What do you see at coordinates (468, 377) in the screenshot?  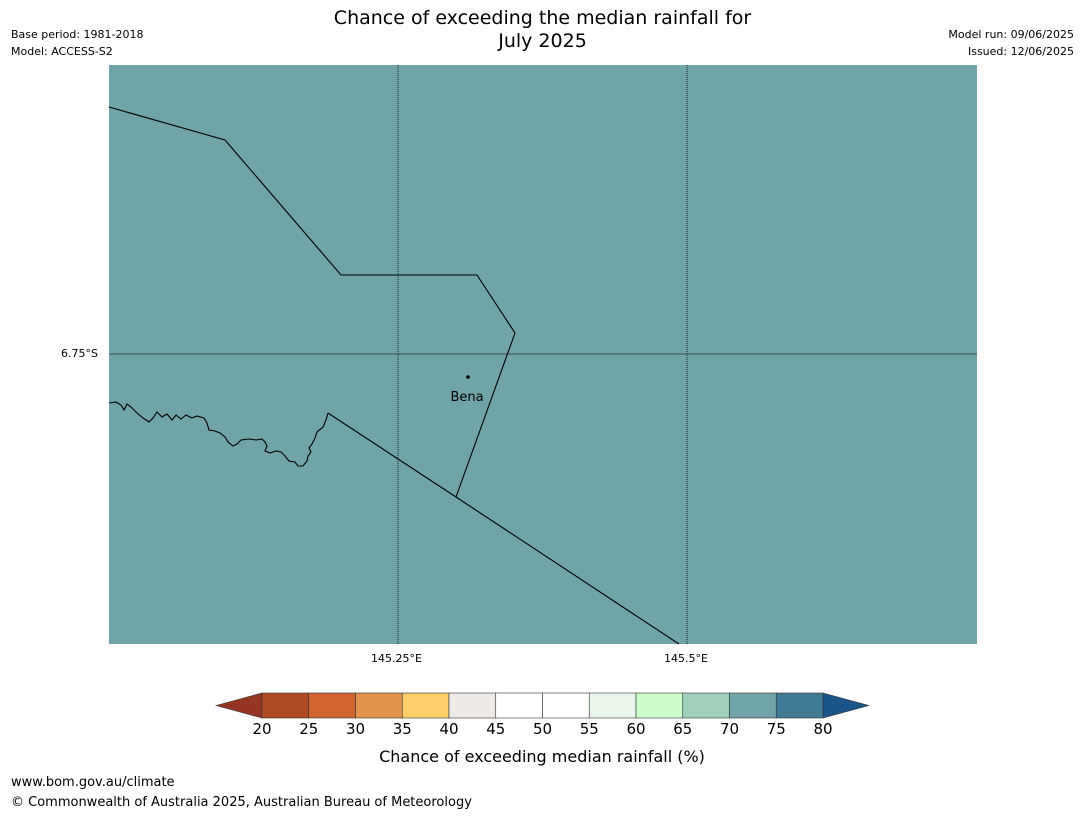 I see `town-marker-bena` at bounding box center [468, 377].